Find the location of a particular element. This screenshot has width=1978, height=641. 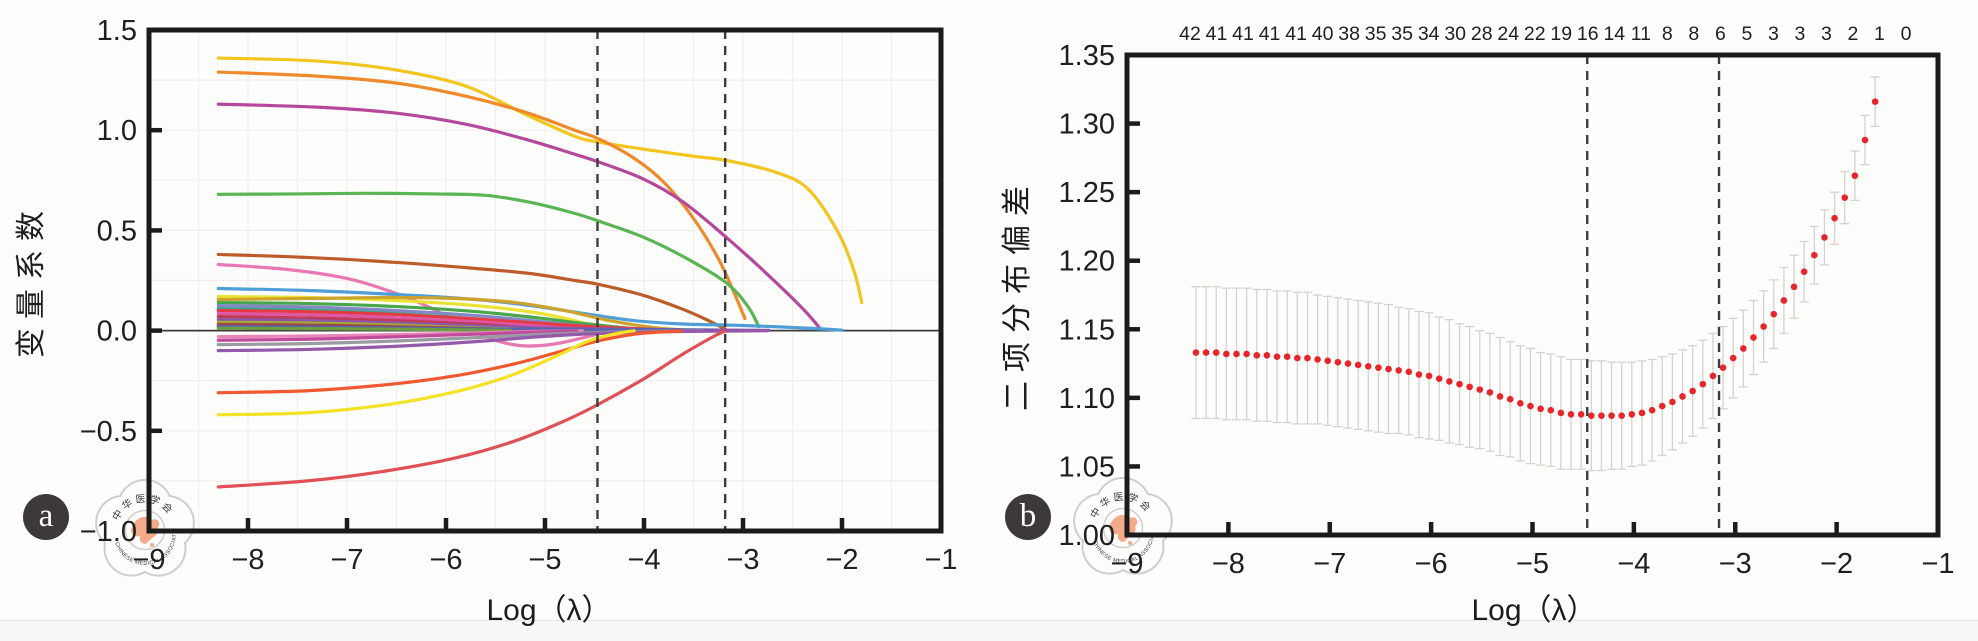

coef-yellow-neg is located at coordinates (426, 373).